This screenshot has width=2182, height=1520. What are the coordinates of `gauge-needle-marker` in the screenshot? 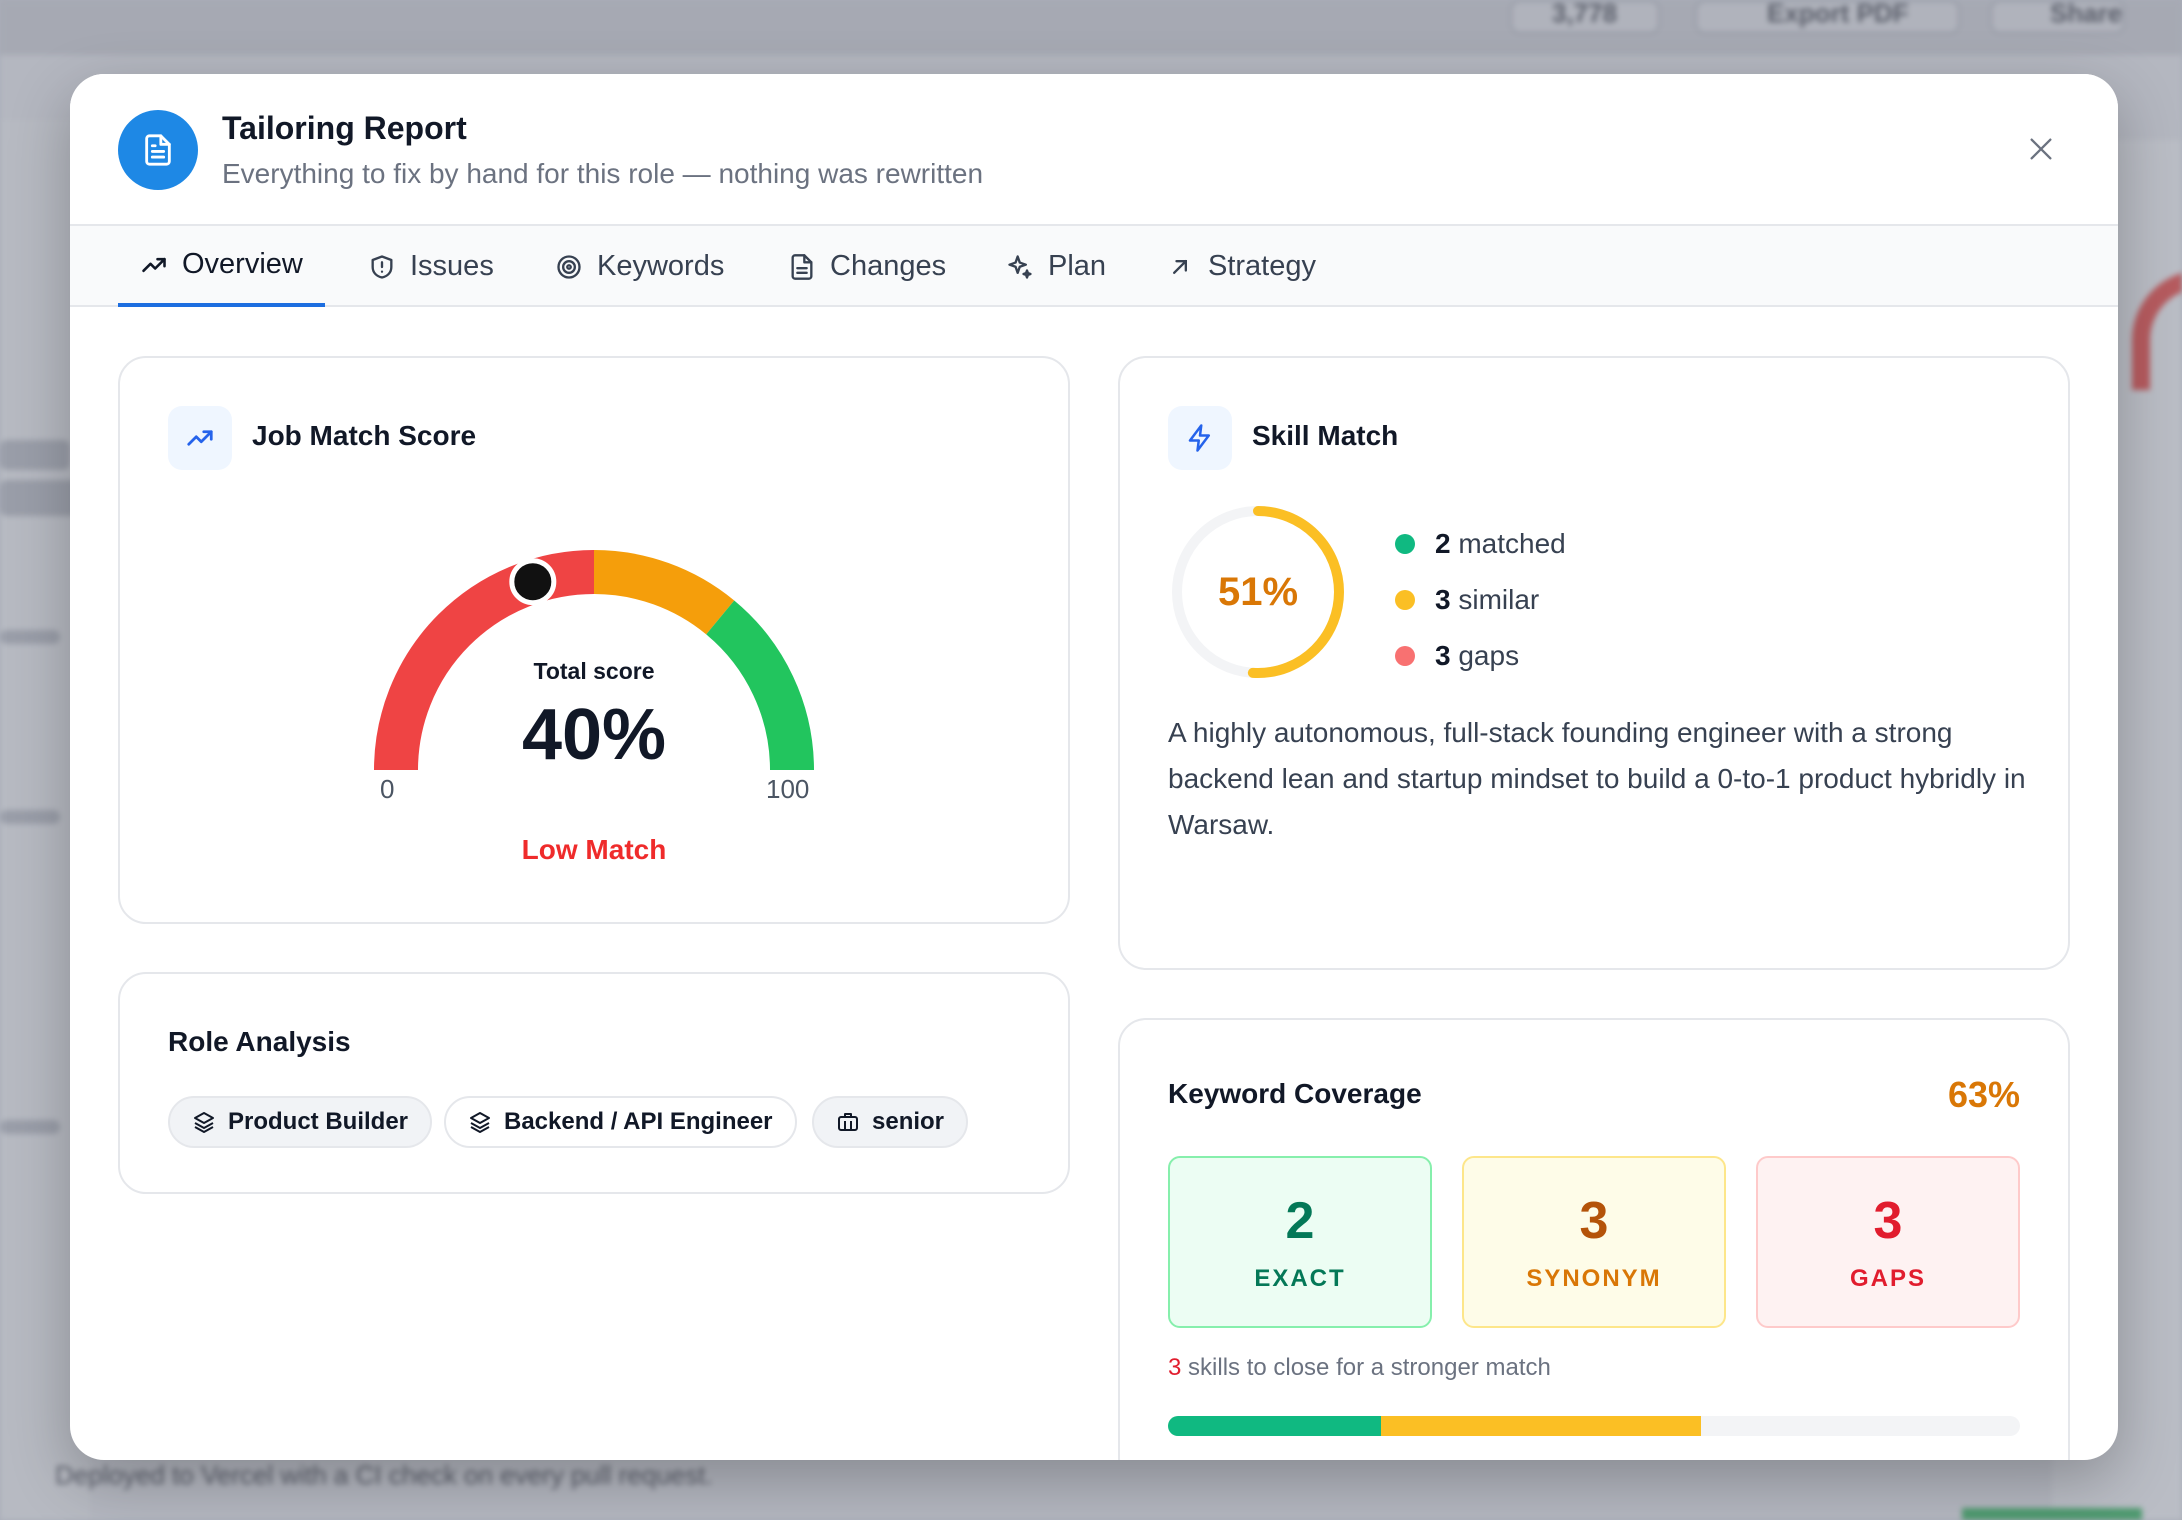 It's located at (533, 582).